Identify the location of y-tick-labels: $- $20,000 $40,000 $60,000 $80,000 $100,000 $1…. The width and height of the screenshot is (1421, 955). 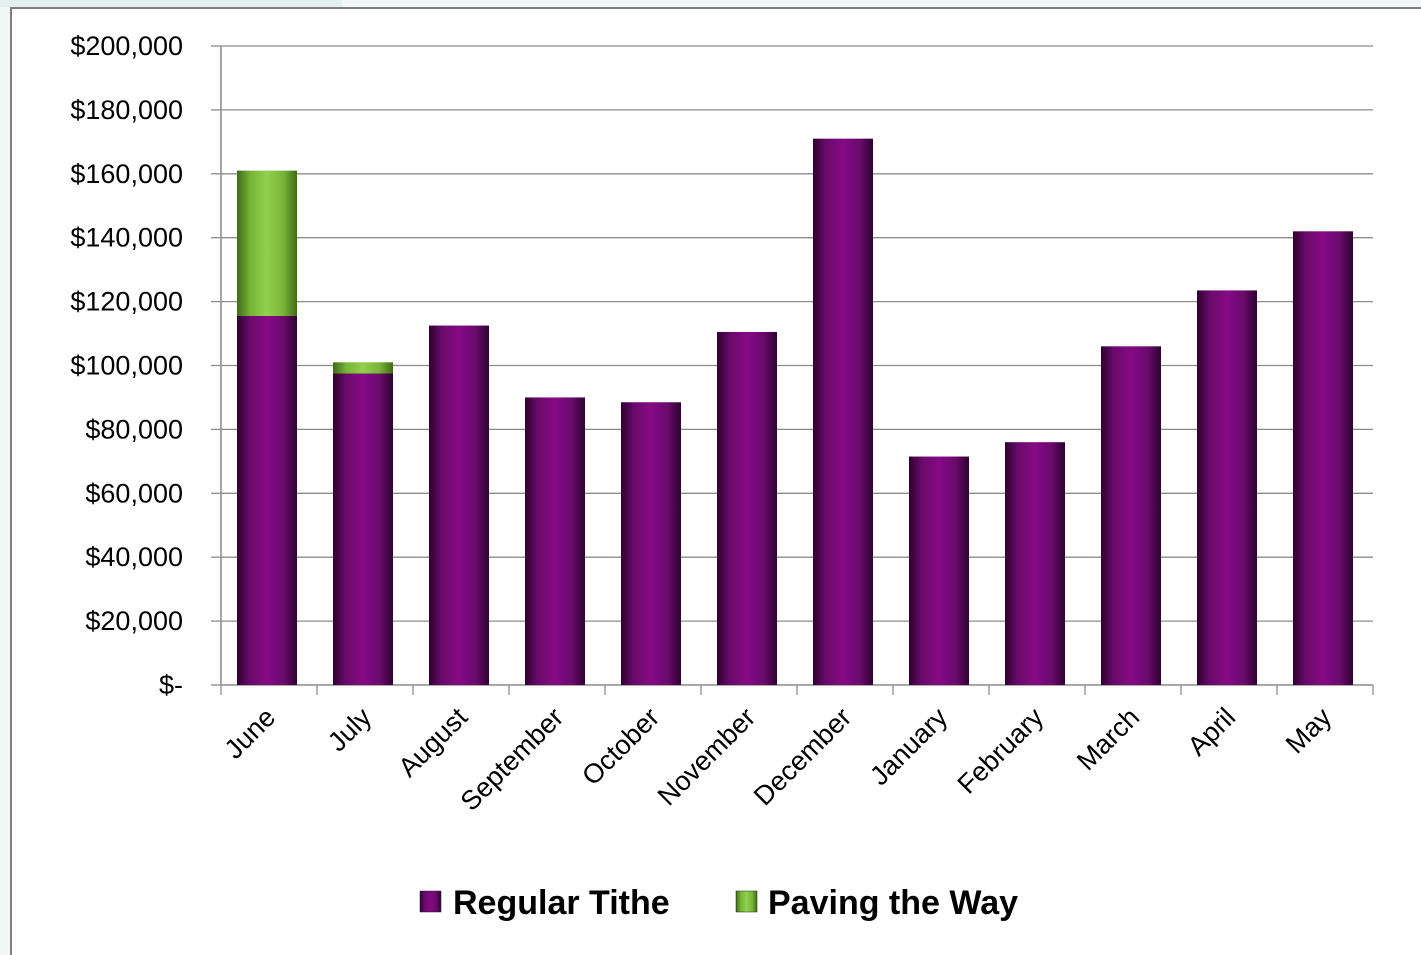
(126, 365).